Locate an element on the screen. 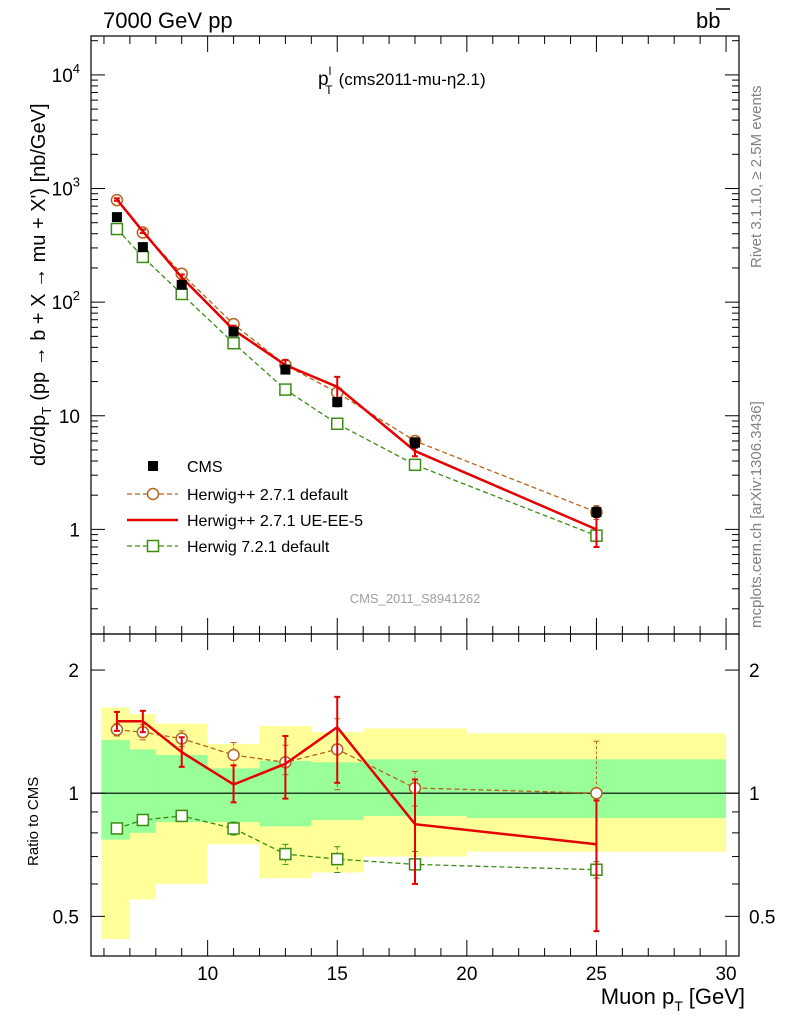  main-y-tick-label: 1 is located at coordinates (74, 530).